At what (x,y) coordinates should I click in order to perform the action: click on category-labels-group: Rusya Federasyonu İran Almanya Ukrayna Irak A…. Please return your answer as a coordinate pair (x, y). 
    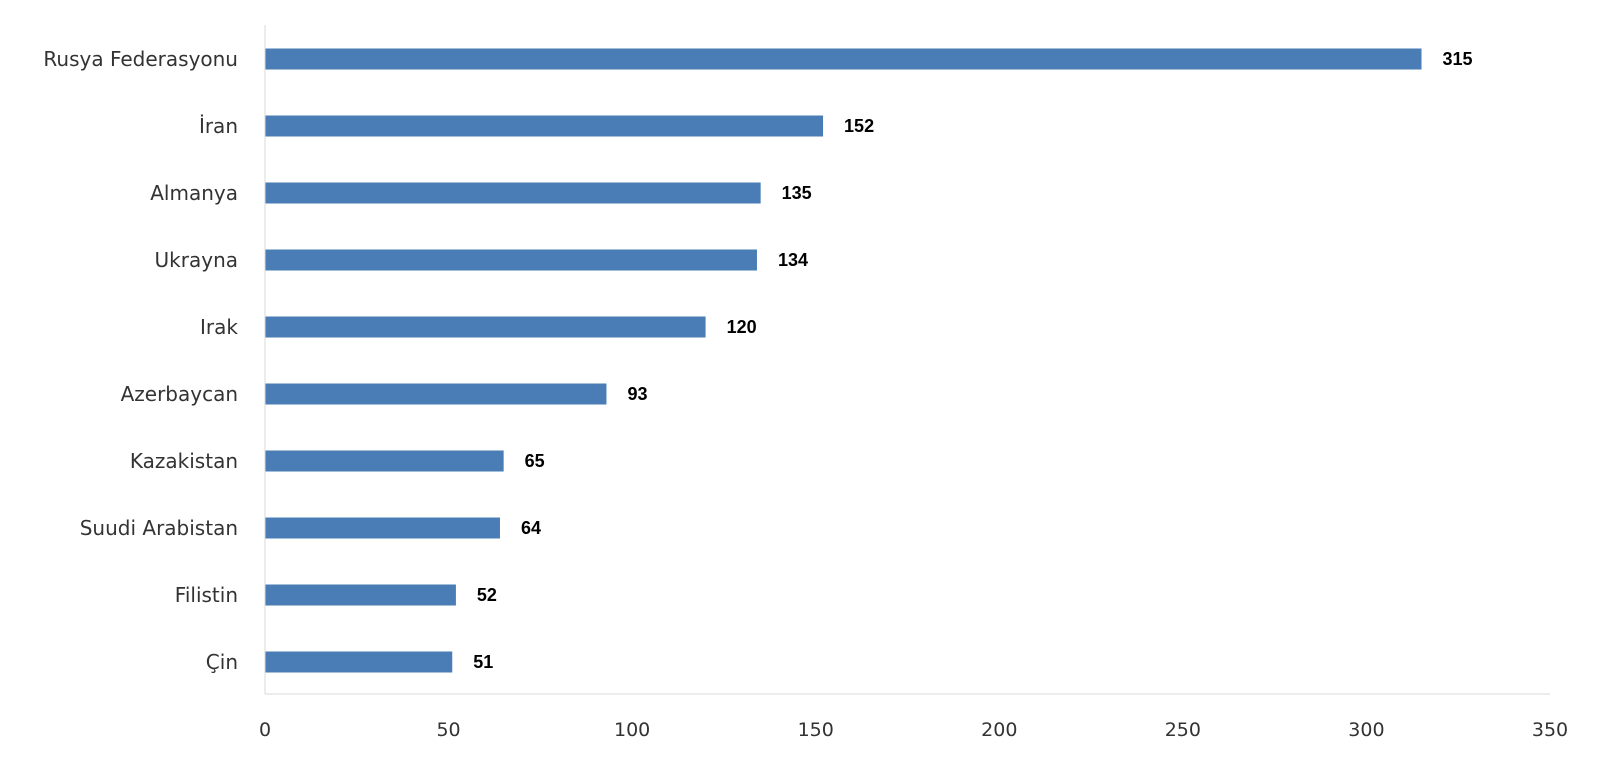
    Looking at the image, I should click on (140, 360).